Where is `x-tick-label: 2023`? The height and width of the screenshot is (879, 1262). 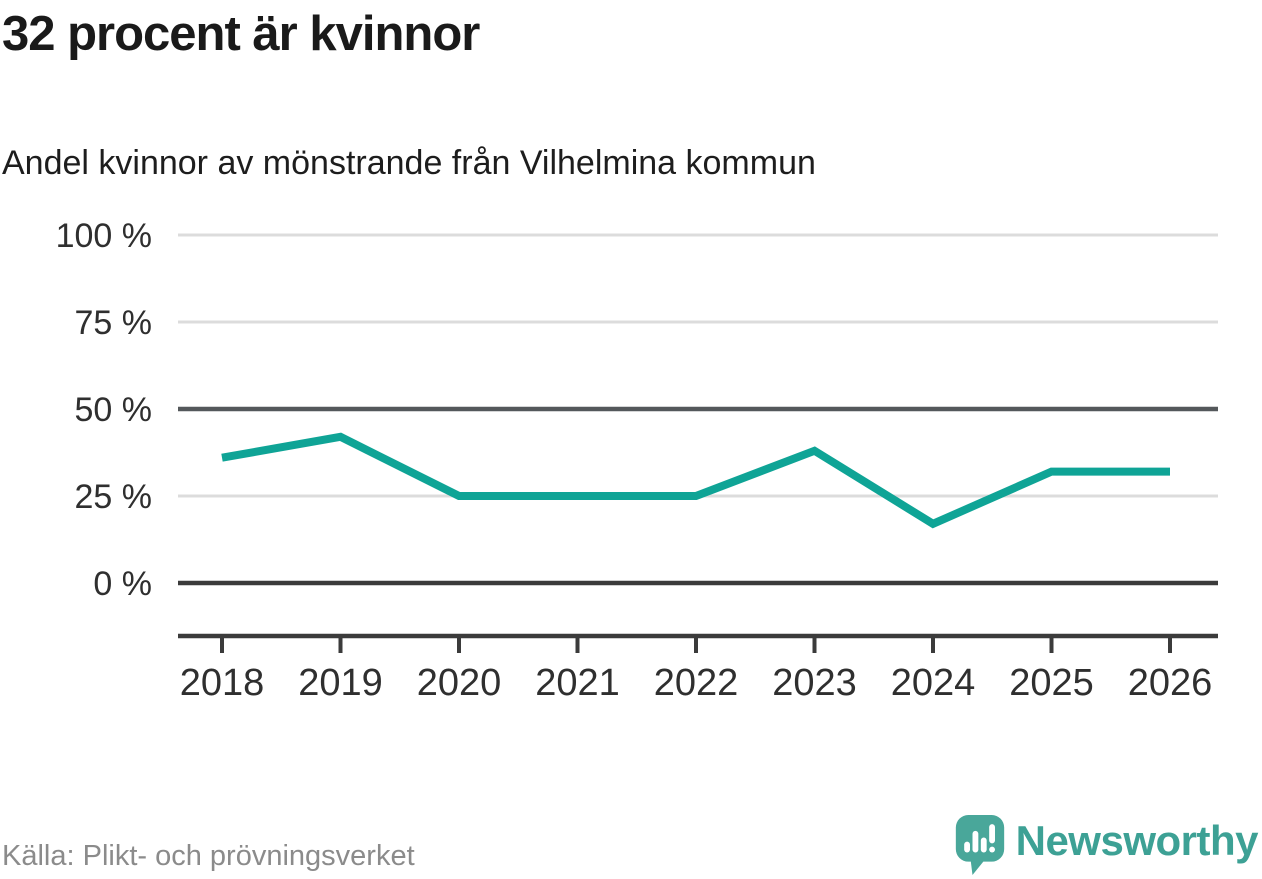 x-tick-label: 2023 is located at coordinates (814, 683).